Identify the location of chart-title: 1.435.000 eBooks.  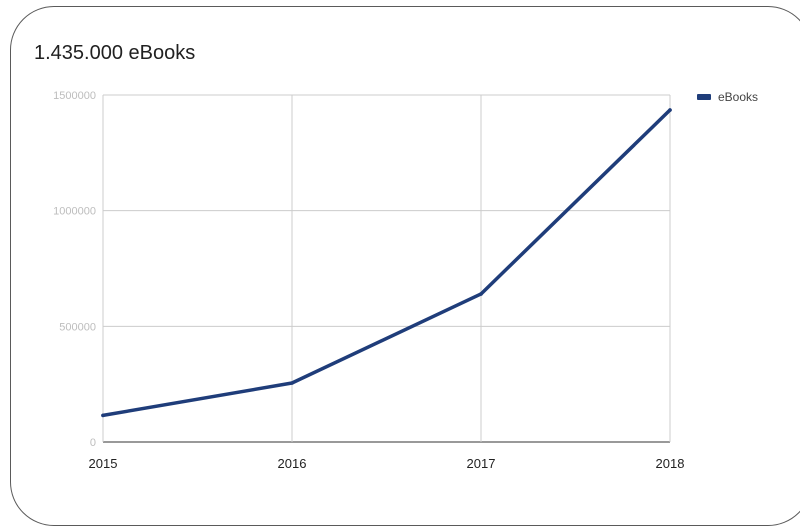
(115, 53).